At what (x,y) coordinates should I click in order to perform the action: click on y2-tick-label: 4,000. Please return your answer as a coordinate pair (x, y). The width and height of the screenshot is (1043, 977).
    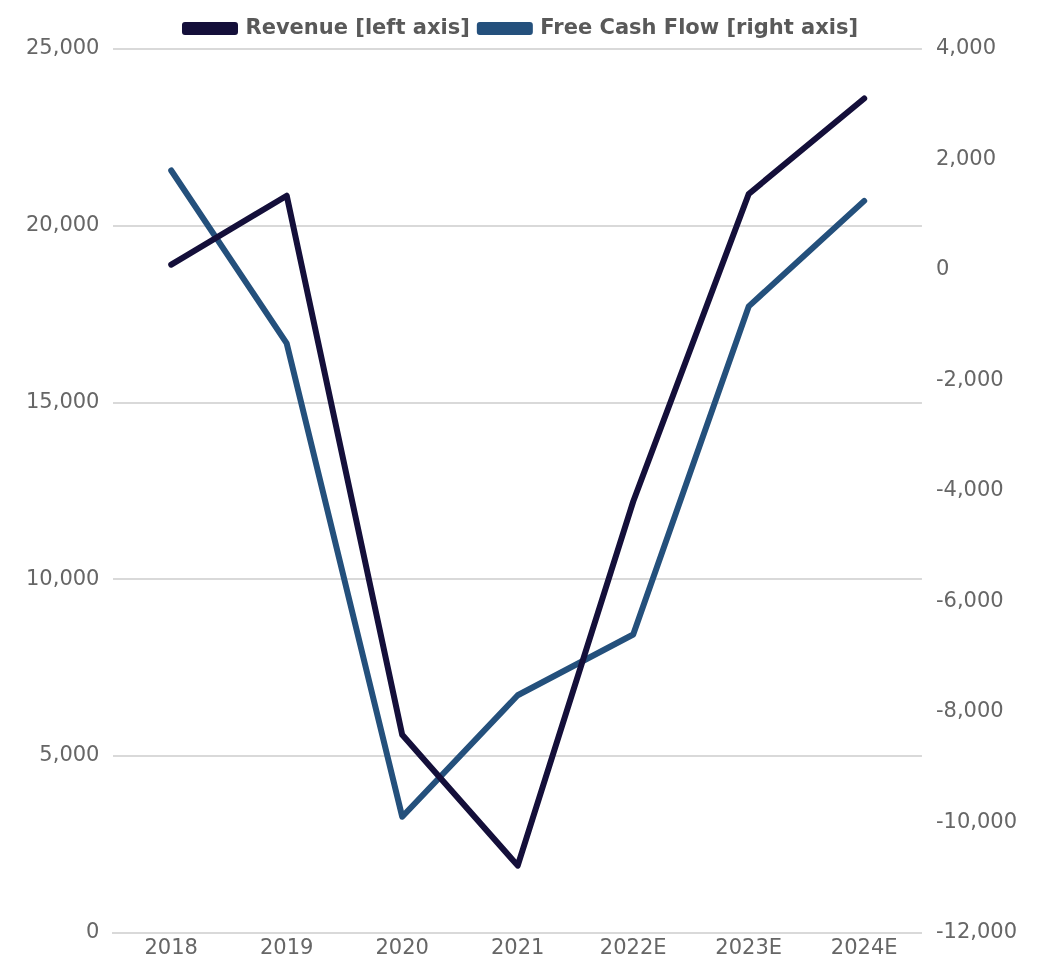
    Looking at the image, I should click on (966, 47).